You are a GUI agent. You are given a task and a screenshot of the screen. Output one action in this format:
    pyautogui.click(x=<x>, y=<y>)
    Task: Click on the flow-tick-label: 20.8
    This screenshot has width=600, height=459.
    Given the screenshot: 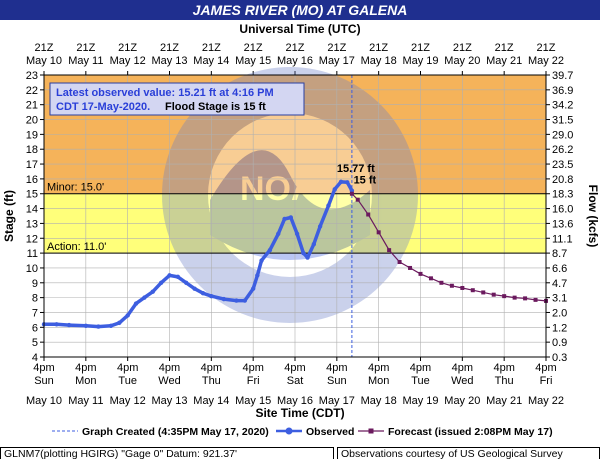 What is the action you would take?
    pyautogui.click(x=562, y=180)
    